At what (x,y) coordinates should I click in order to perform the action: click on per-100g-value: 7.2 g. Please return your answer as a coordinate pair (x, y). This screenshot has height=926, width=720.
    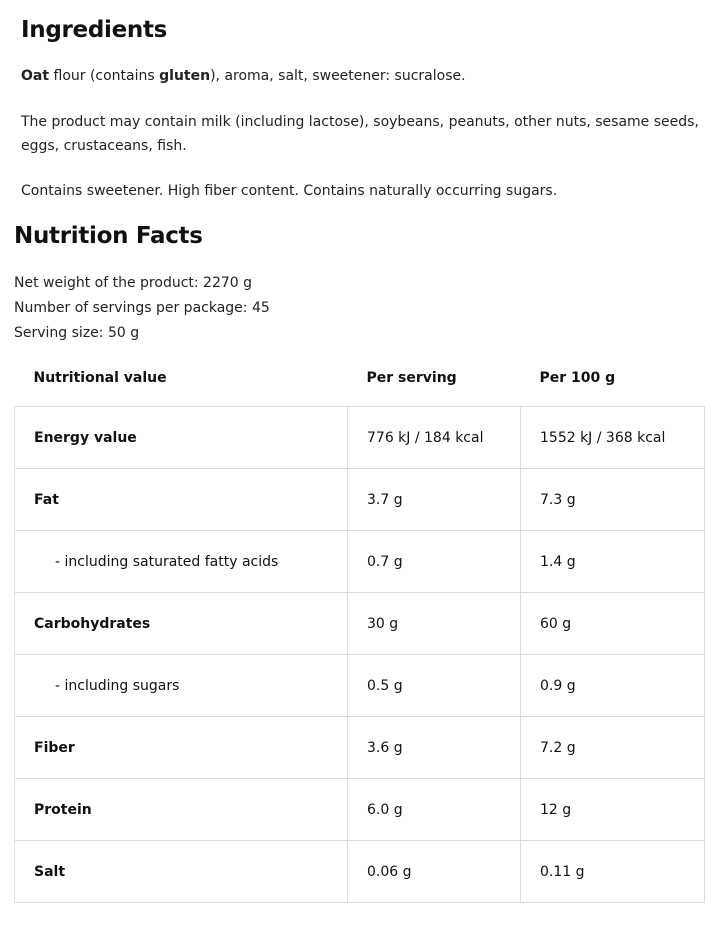
    Looking at the image, I should click on (612, 747).